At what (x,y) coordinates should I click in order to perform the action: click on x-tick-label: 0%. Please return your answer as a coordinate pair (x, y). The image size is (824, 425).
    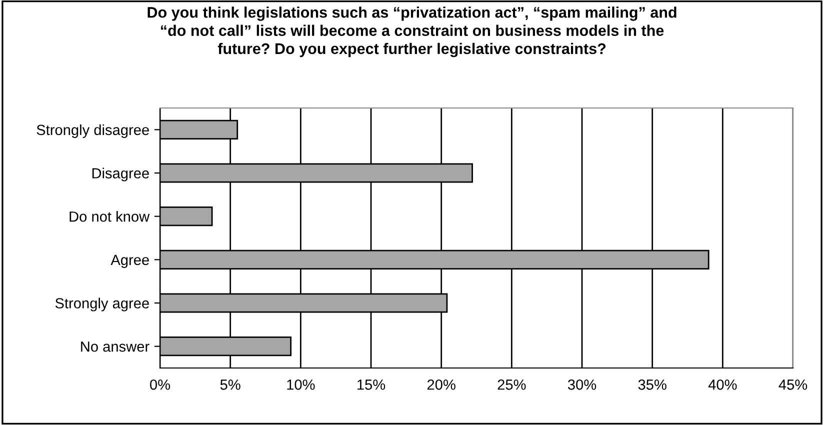
    Looking at the image, I should click on (160, 384).